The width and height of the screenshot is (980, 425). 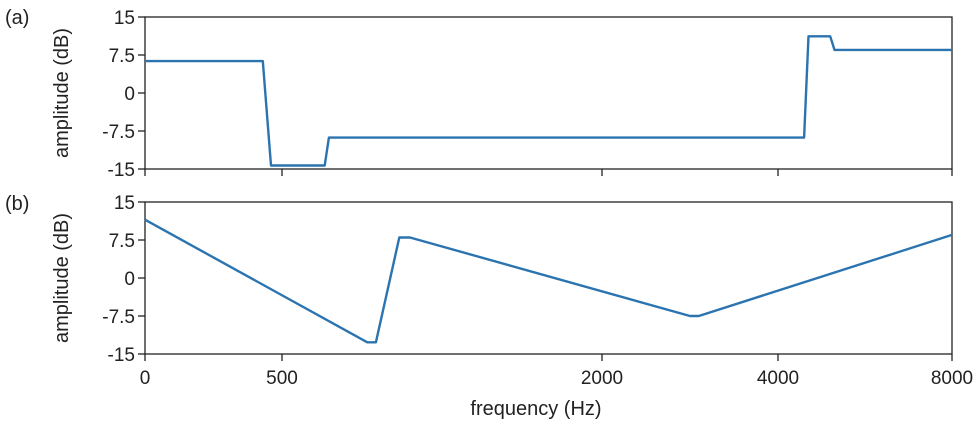 I want to click on panel-a-ytick-label: 0, so click(x=129, y=94).